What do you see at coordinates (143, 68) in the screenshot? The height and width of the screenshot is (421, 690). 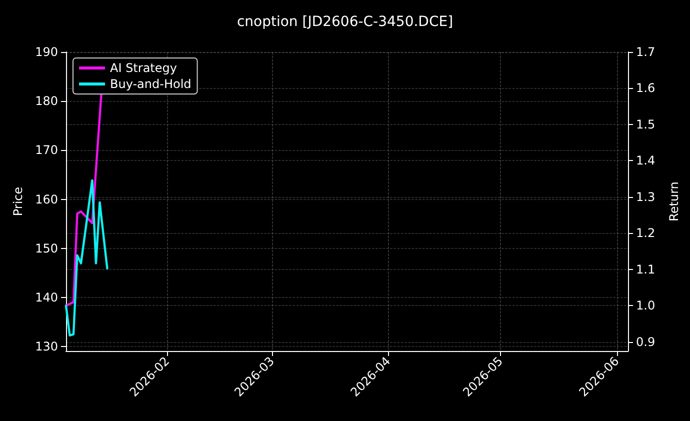 I see `legend-label: AI Strategy` at bounding box center [143, 68].